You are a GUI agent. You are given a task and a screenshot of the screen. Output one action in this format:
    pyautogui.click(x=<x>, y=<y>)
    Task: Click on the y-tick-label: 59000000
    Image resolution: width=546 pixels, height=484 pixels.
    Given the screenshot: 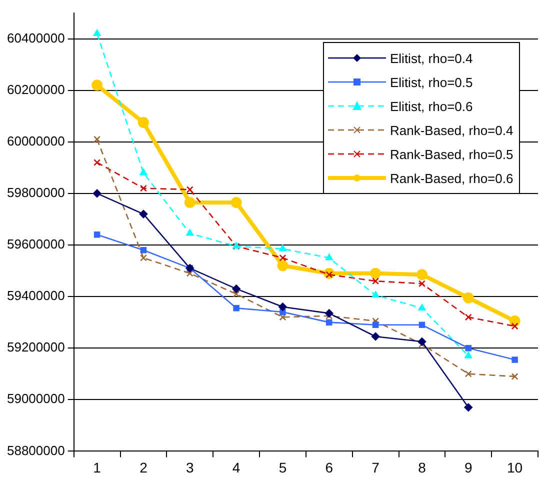 What is the action you would take?
    pyautogui.click(x=35, y=398)
    